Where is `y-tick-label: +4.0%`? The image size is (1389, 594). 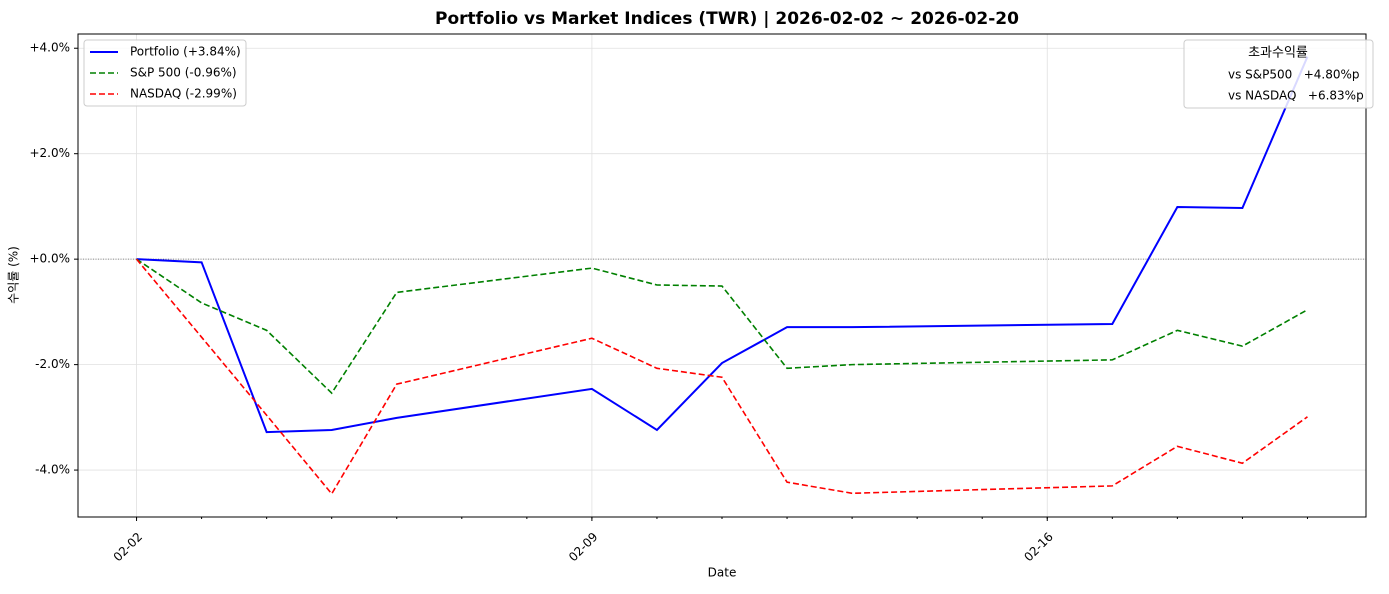
y-tick-label: +4.0% is located at coordinates (49, 48).